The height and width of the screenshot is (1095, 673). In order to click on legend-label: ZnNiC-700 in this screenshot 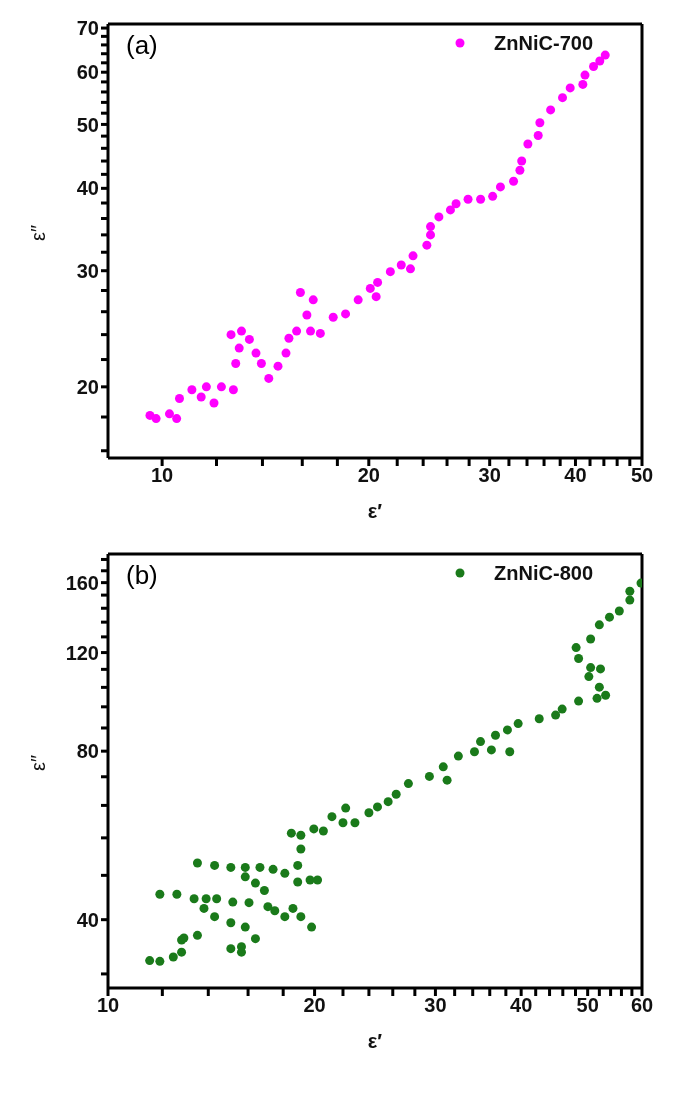, I will do `click(543, 43)`.